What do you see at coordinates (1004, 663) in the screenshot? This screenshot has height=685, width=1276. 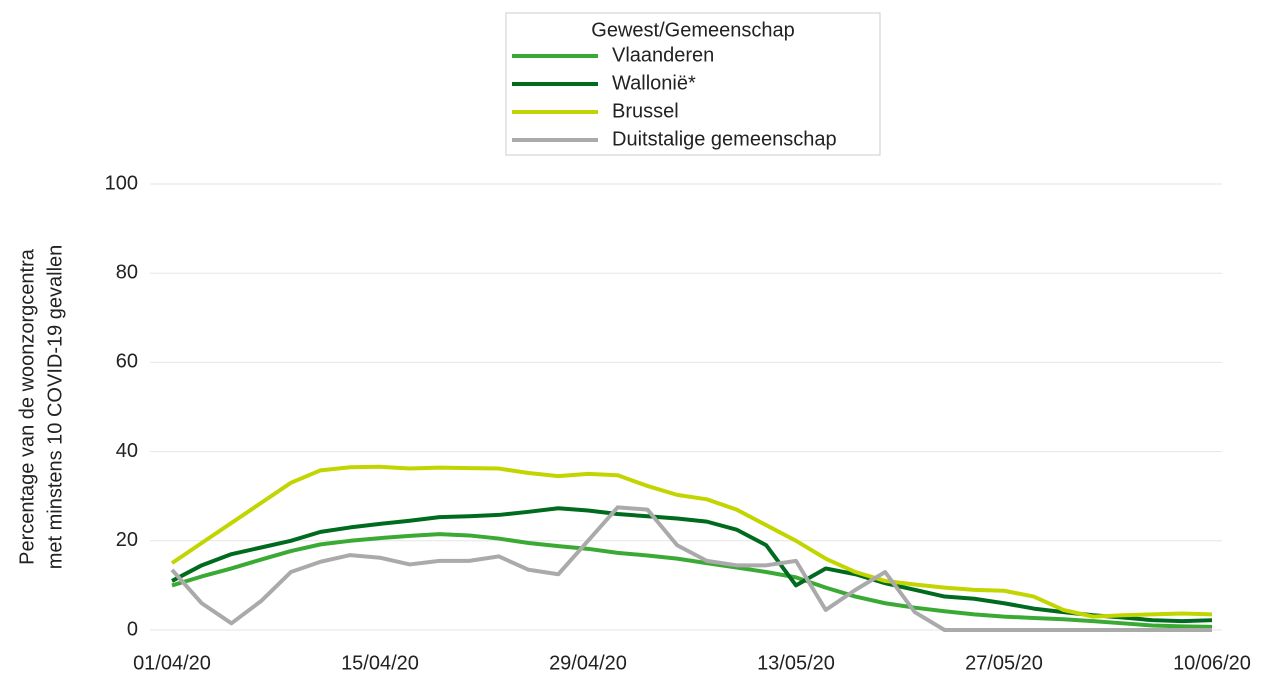 I see `x-tick-label: 27/05/20` at bounding box center [1004, 663].